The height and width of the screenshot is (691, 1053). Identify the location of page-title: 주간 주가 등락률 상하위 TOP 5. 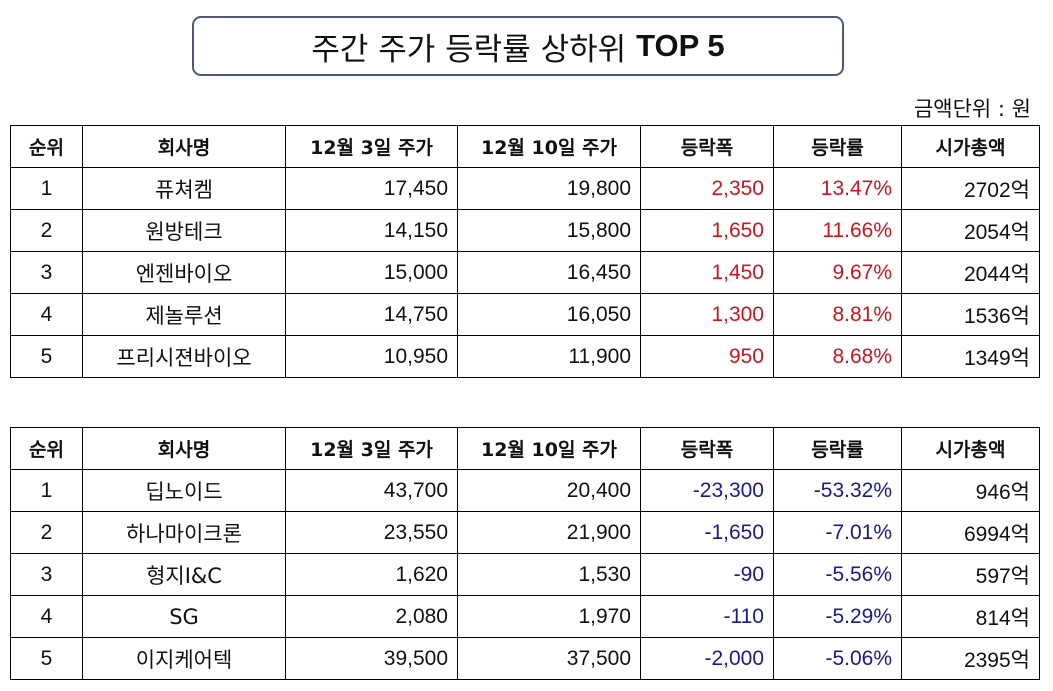
(518, 46).